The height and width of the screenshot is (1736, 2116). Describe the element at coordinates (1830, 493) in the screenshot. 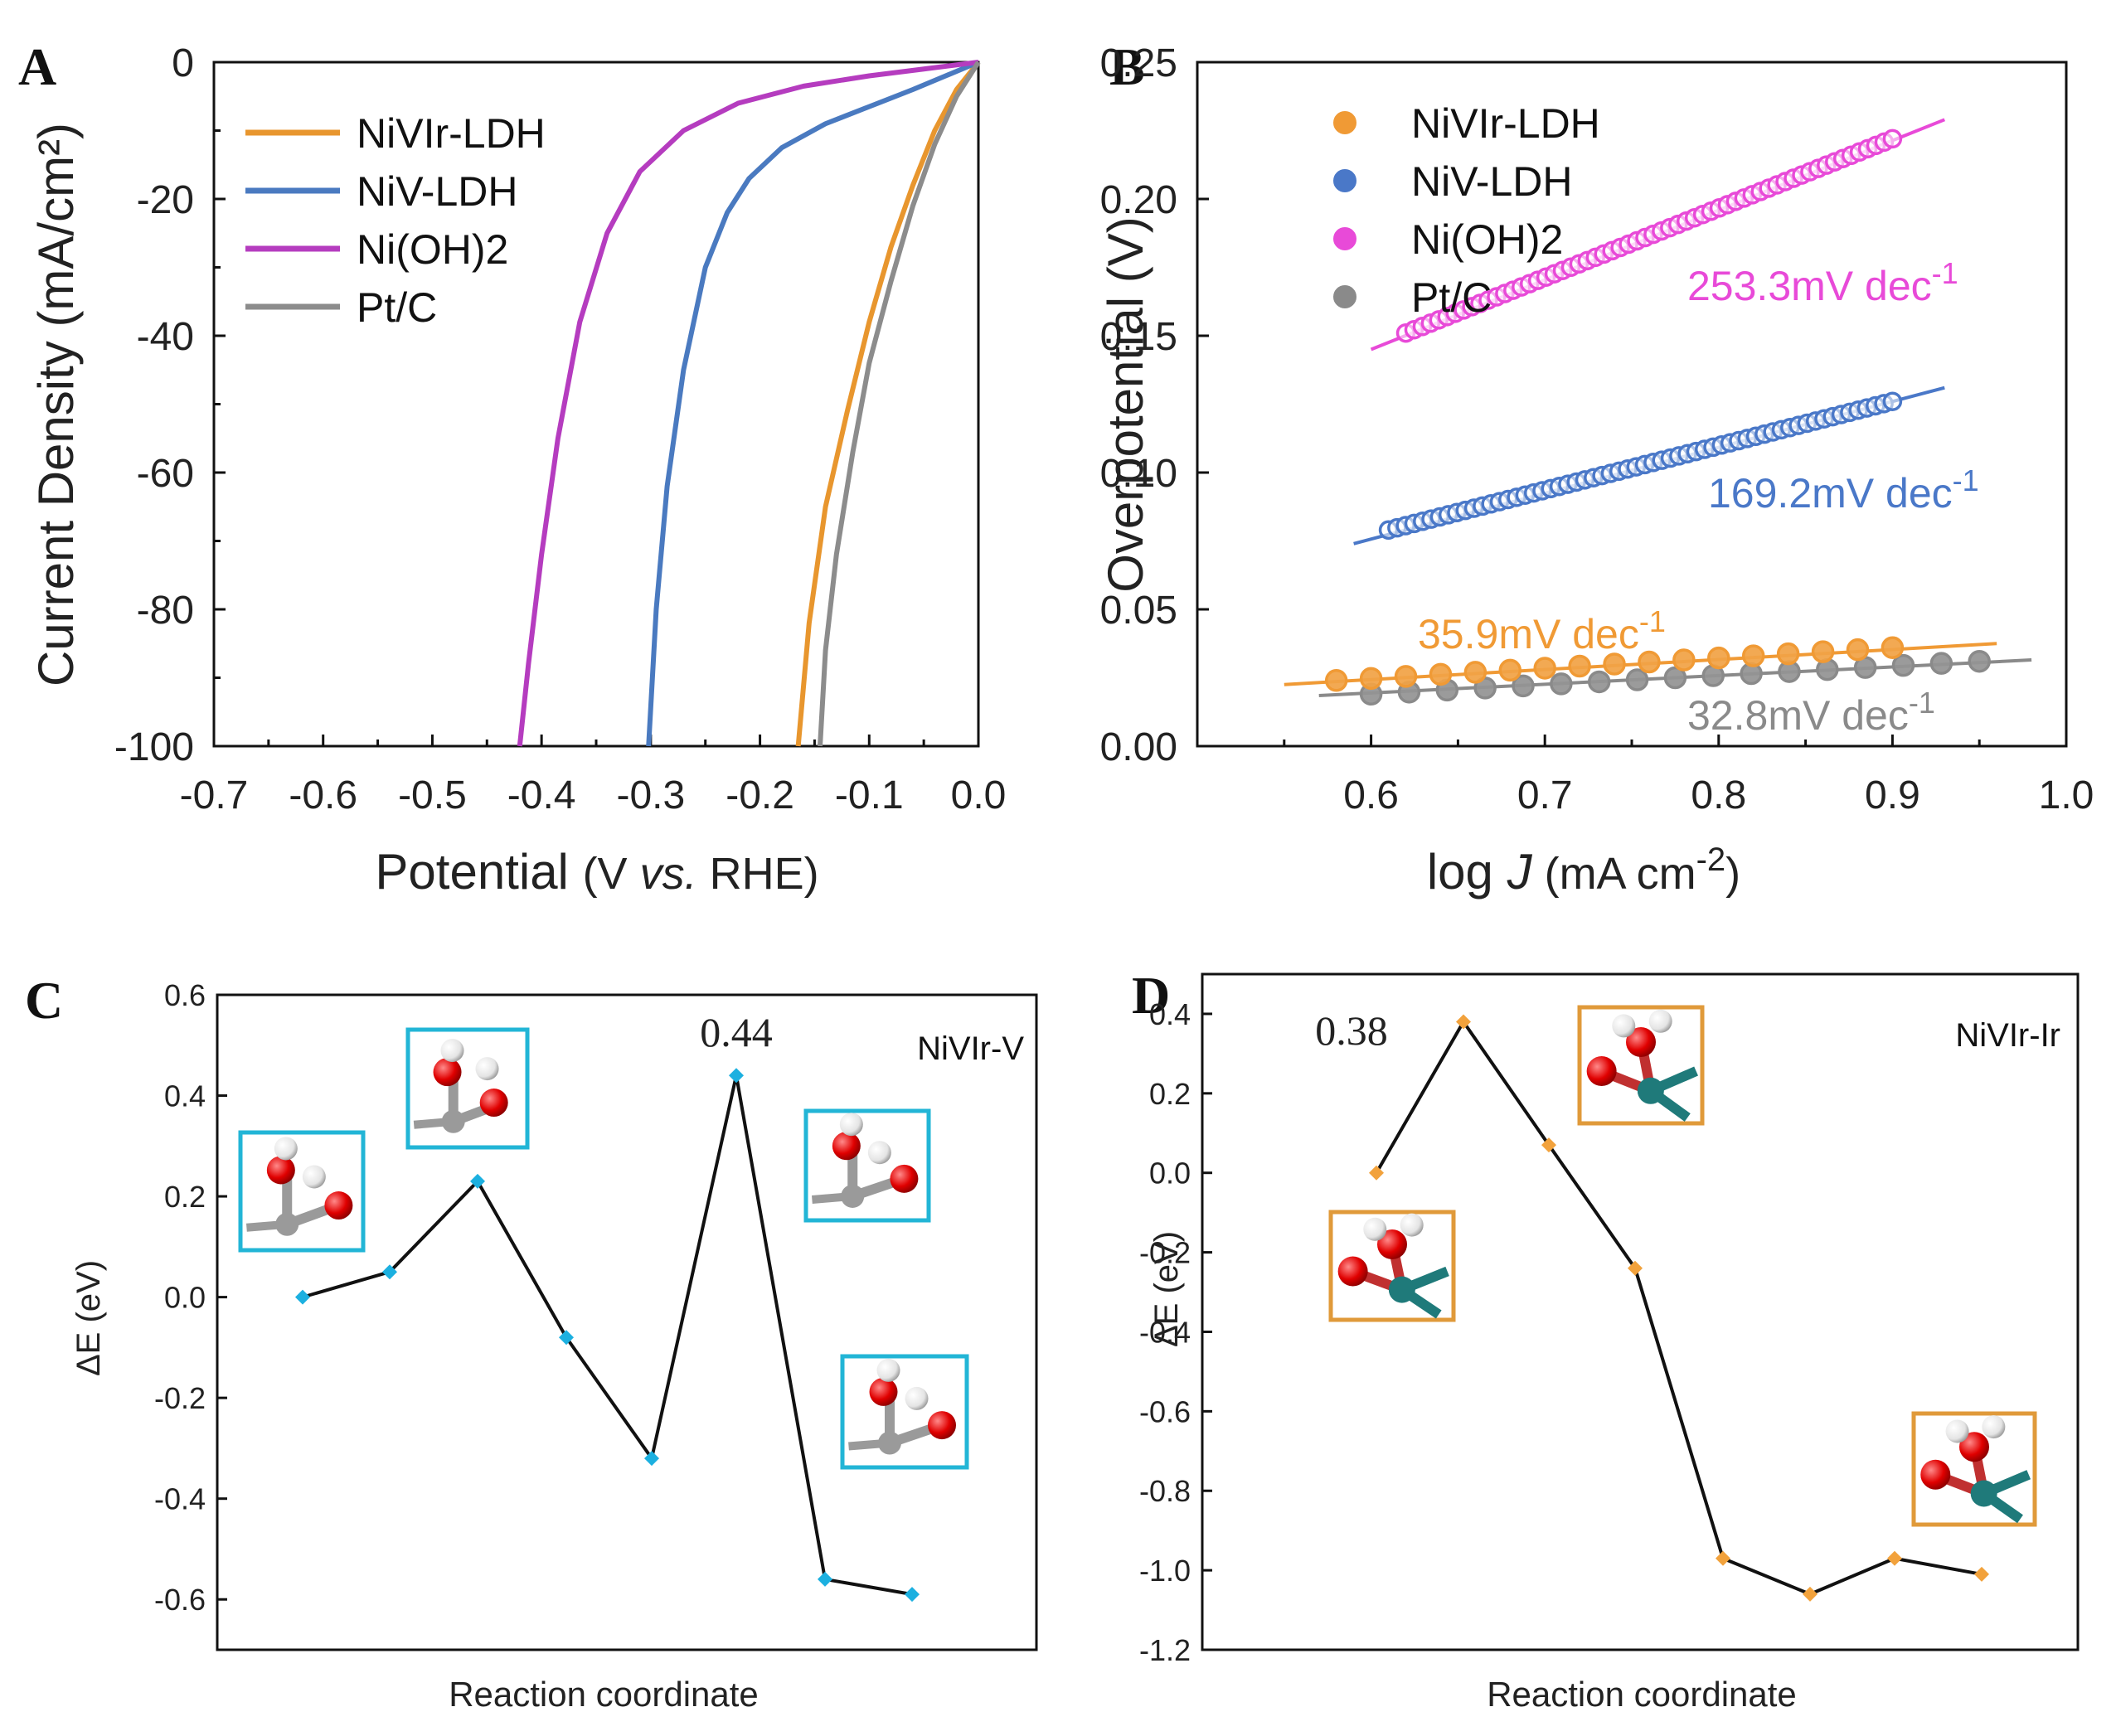

I see `tafel-slope-value: 169.2mV dec` at that location.